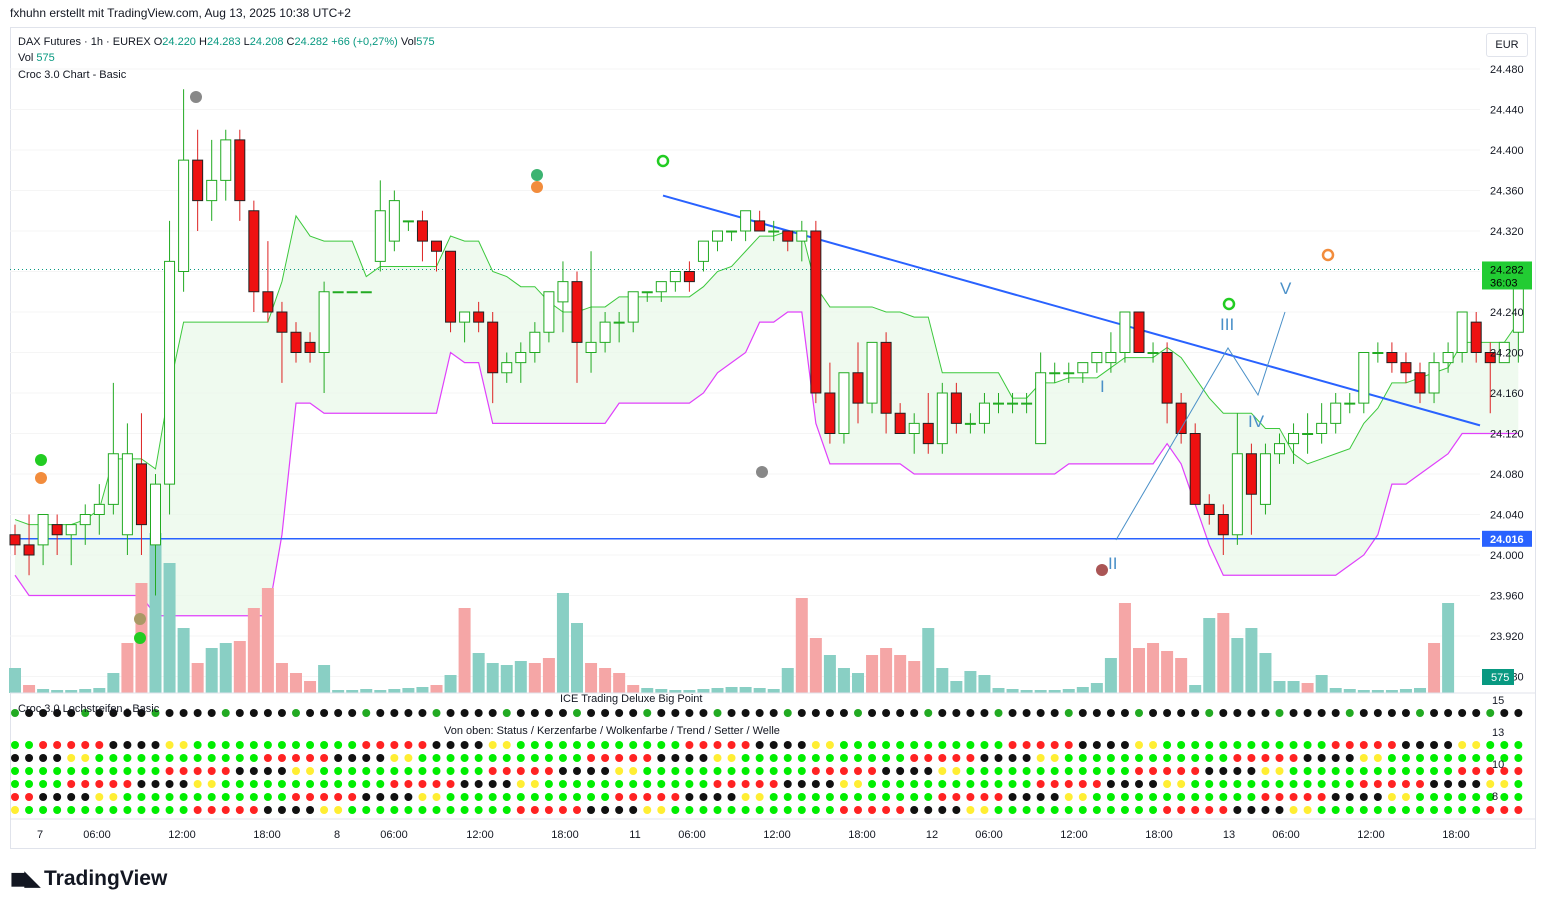 This screenshot has height=909, width=1546. Describe the element at coordinates (88, 878) in the screenshot. I see `tradingview-logo: ◼◣ TradingView` at that location.